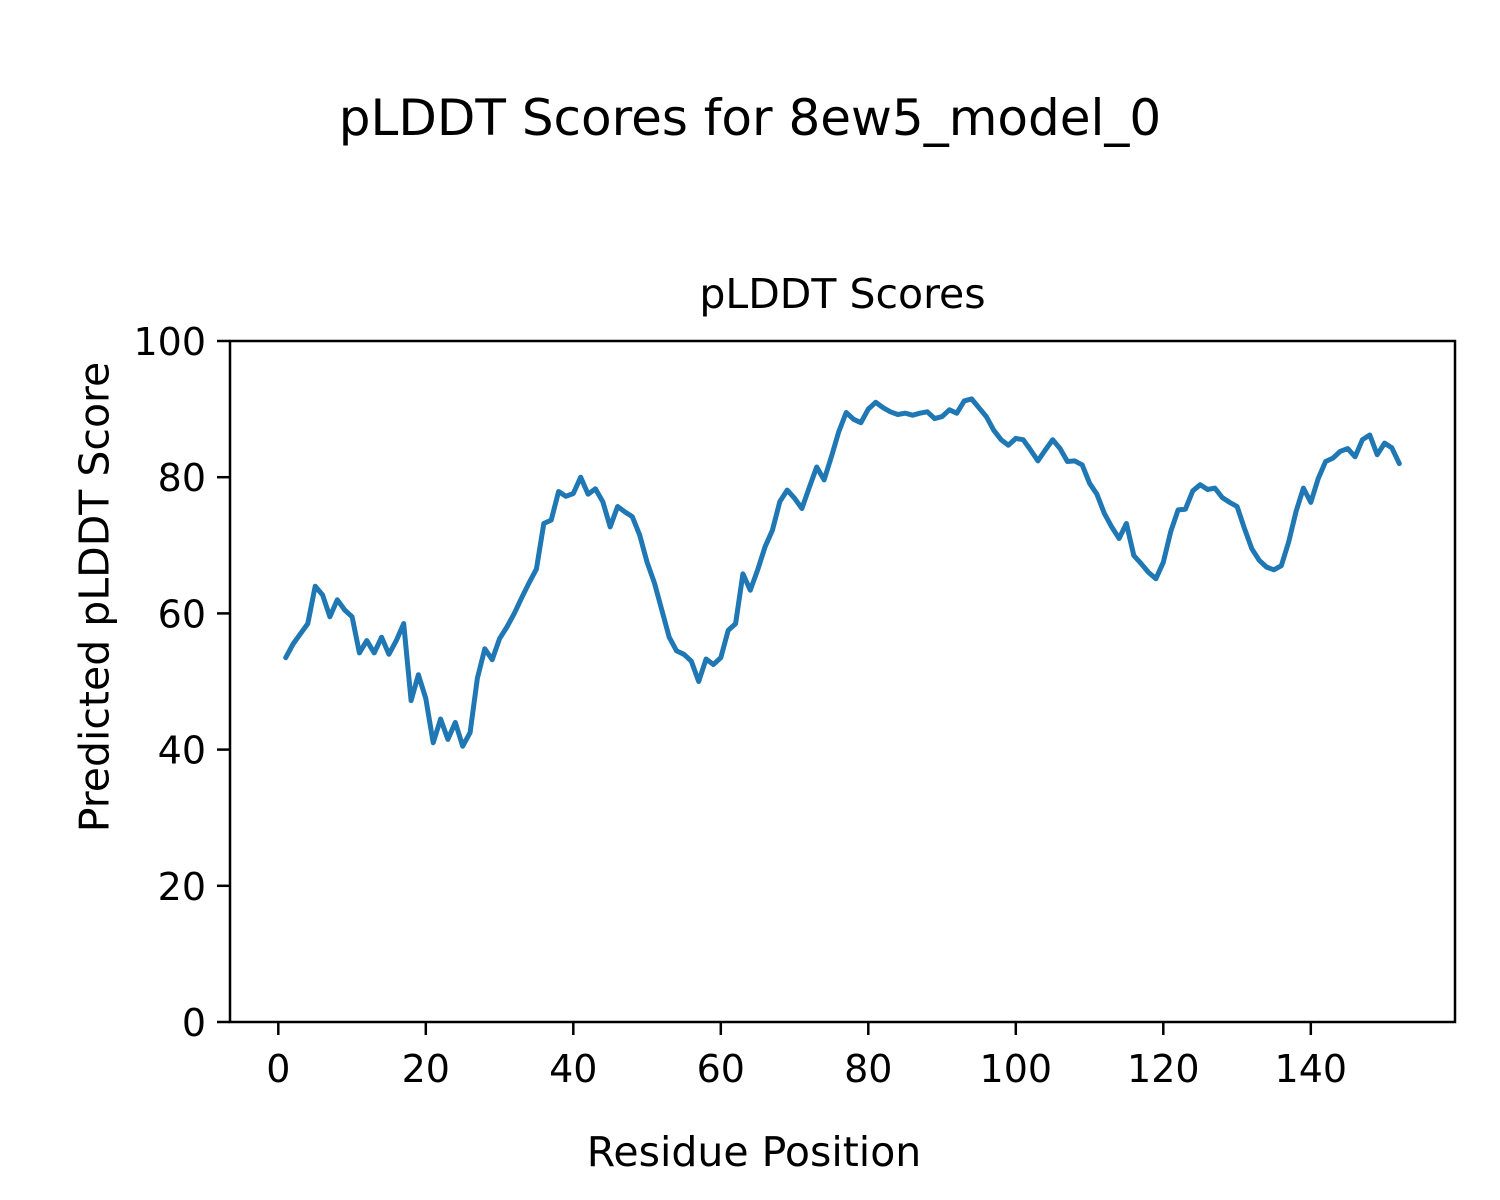 Image resolution: width=1500 pixels, height=1200 pixels. Describe the element at coordinates (1016, 1069) in the screenshot. I see `x-tick-label: 100` at that location.